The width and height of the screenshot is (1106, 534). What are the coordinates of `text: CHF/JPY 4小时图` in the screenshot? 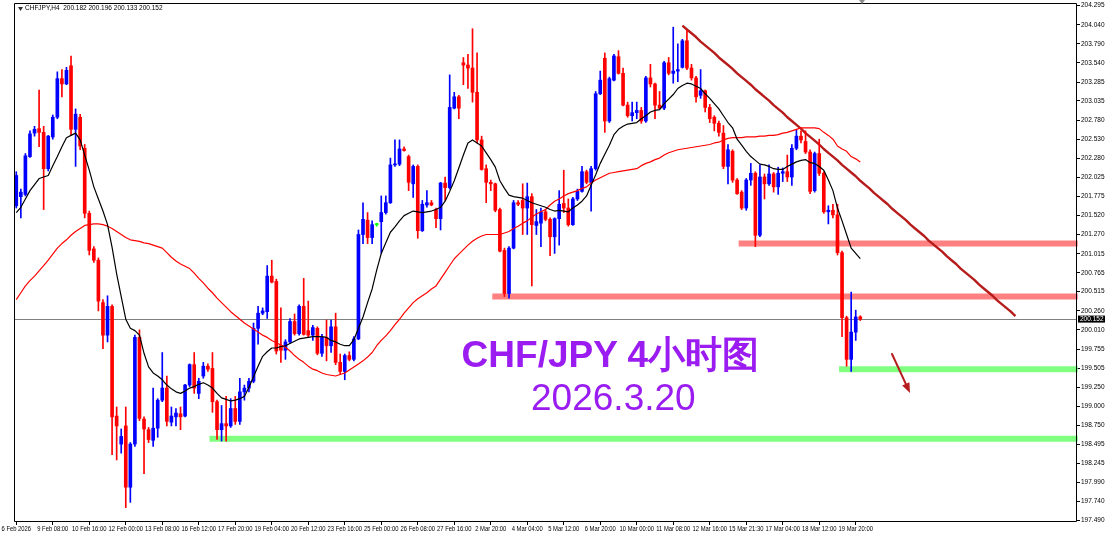 It's located at (610, 354).